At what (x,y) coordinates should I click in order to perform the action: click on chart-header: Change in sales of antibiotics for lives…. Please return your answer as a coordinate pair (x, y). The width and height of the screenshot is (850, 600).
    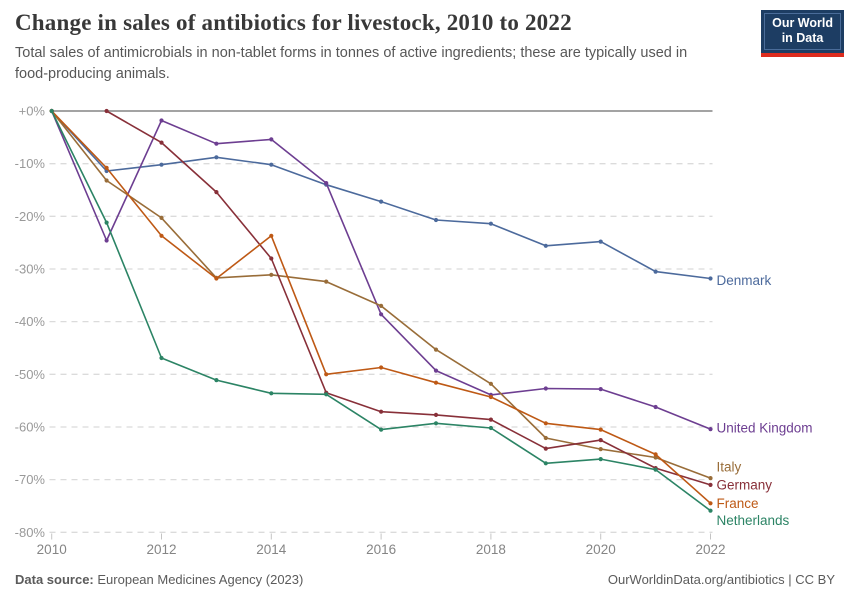
    Looking at the image, I should click on (390, 47).